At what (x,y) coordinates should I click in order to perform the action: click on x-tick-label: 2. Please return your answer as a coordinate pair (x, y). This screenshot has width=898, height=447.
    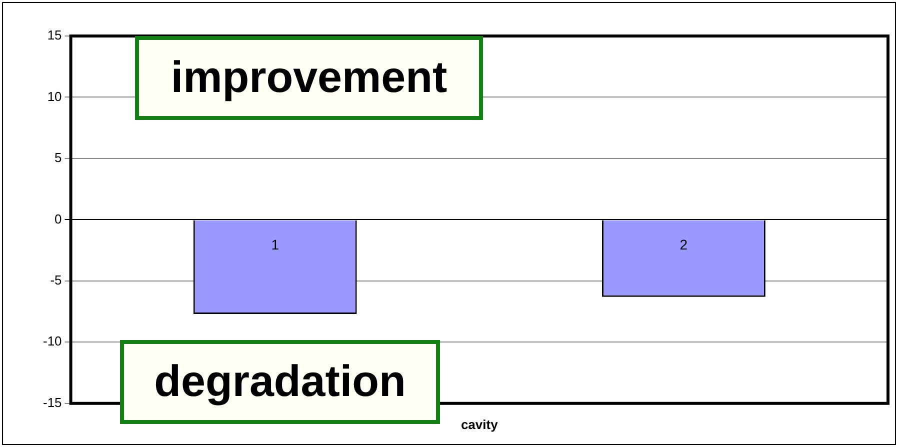
    Looking at the image, I should click on (684, 244).